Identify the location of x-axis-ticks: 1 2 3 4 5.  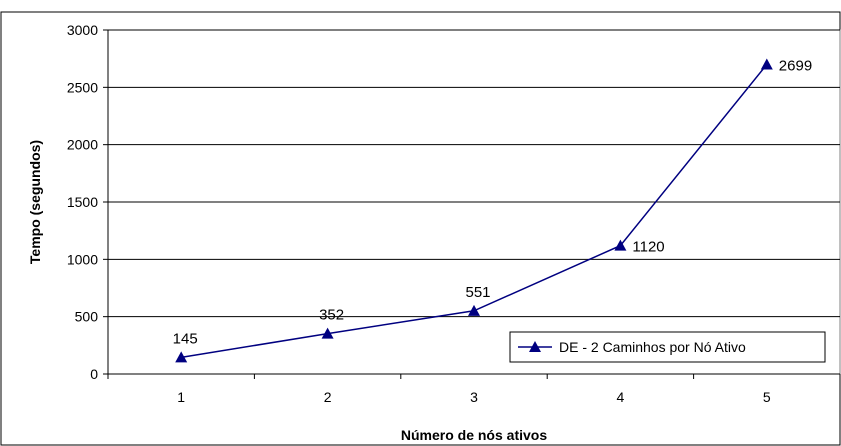
(474, 389).